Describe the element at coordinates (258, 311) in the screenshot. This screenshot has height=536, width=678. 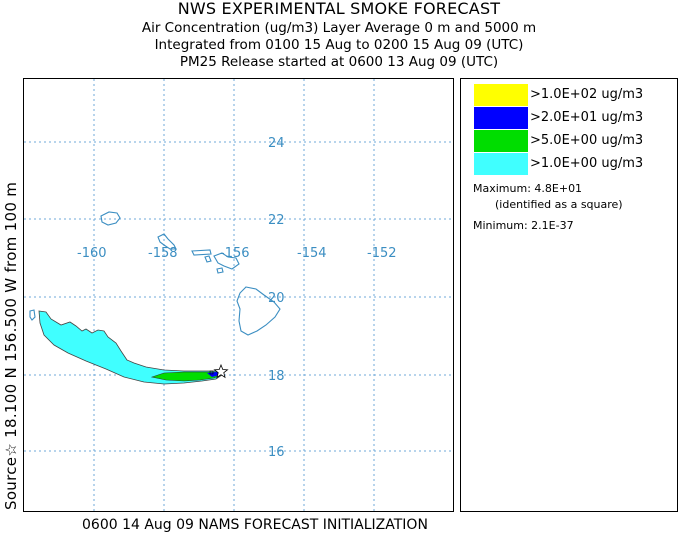
I see `island-hawaii` at that location.